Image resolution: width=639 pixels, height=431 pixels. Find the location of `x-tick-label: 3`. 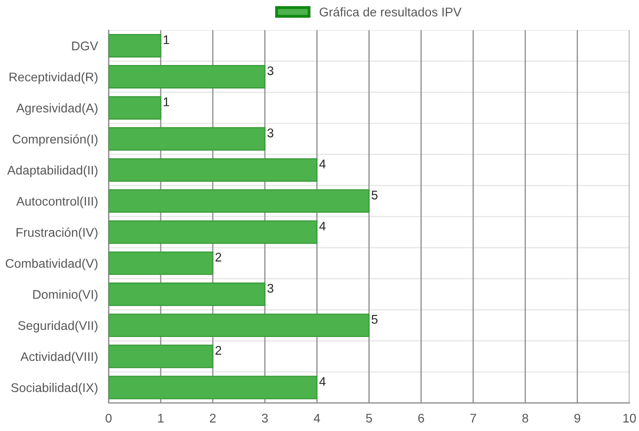

x-tick-label: 3 is located at coordinates (265, 418).